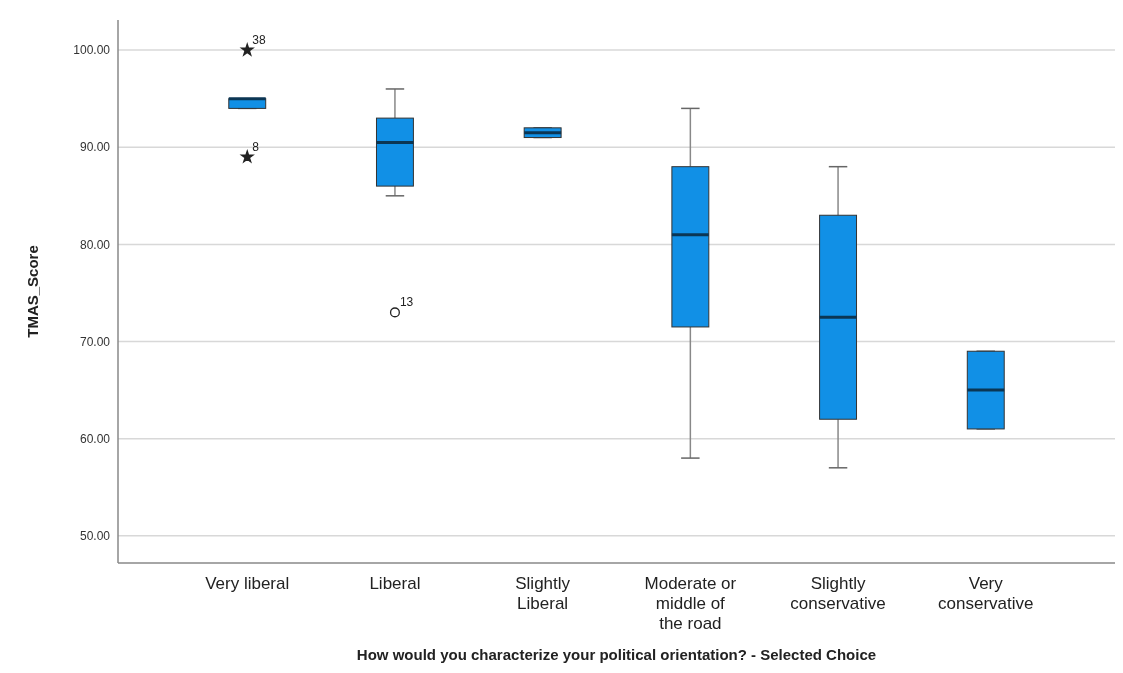  Describe the element at coordinates (986, 593) in the screenshot. I see `x-tick-label: Very conservative` at that location.